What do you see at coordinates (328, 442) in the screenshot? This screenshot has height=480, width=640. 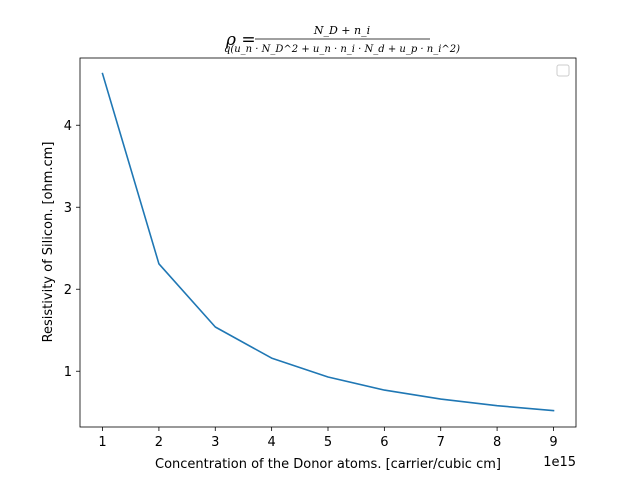 I see `x-tick-label-5: 5` at bounding box center [328, 442].